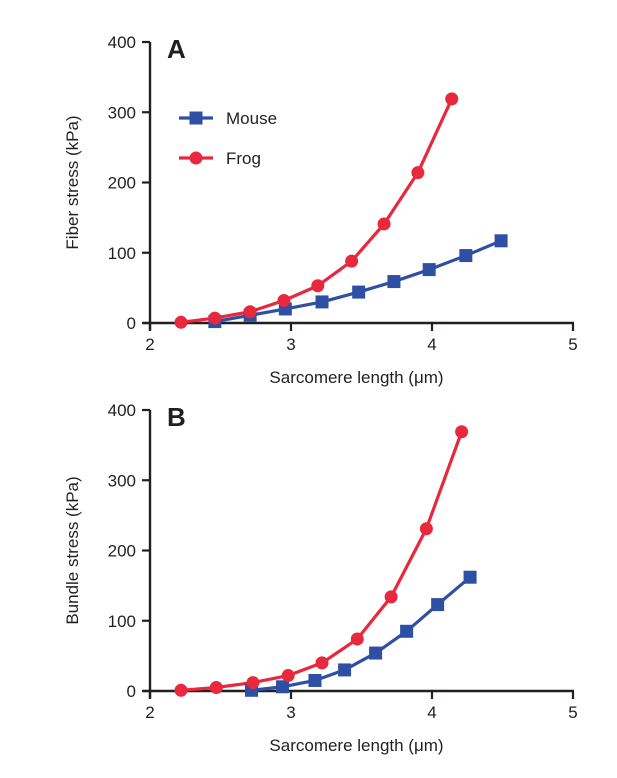 The height and width of the screenshot is (778, 617). What do you see at coordinates (122, 253) in the screenshot?
I see `panel-a-y-tick-label: 100` at bounding box center [122, 253].